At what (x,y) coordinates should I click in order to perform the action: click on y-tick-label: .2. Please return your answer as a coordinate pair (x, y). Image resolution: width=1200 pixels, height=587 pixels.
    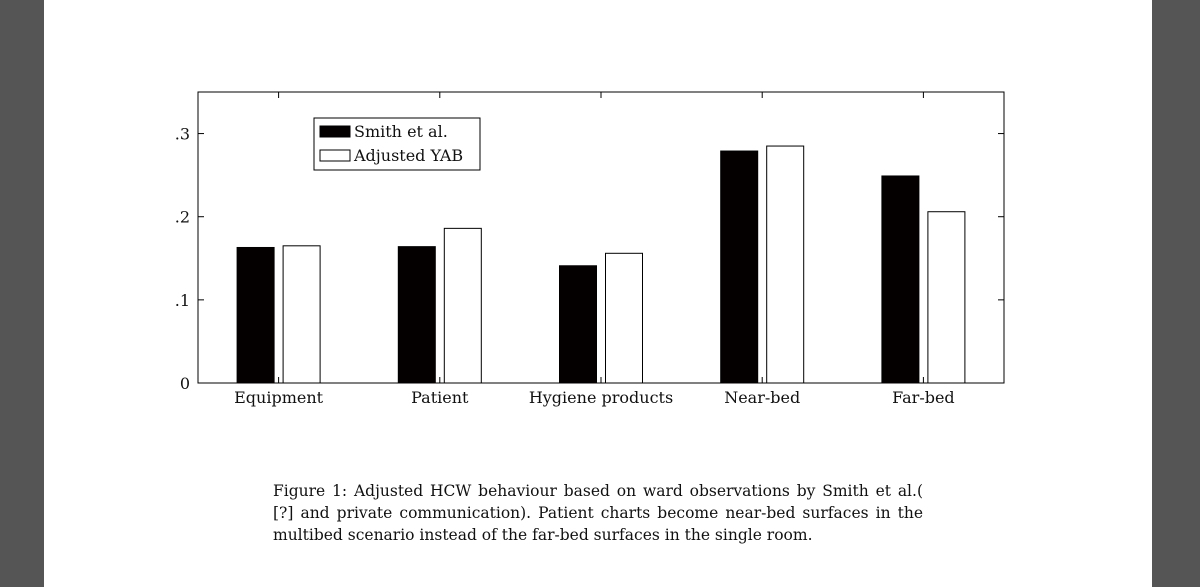
    Looking at the image, I should click on (182, 217).